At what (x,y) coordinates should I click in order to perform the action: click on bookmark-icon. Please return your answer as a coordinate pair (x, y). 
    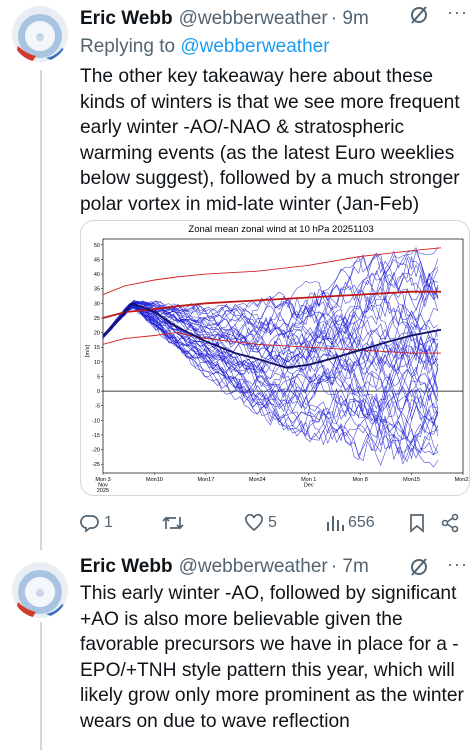
    Looking at the image, I should click on (417, 523).